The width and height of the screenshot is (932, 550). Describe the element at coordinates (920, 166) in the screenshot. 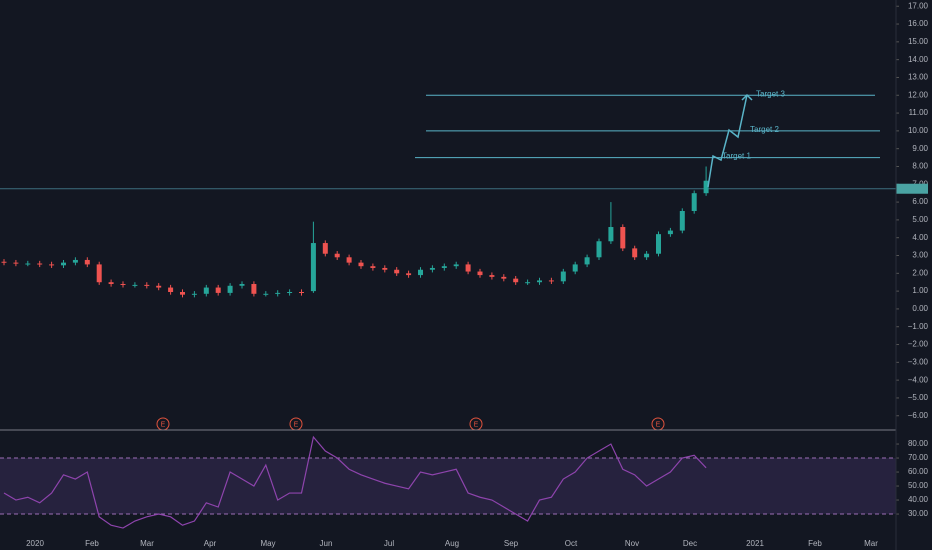

I see `y-tick-label: 8.00` at that location.